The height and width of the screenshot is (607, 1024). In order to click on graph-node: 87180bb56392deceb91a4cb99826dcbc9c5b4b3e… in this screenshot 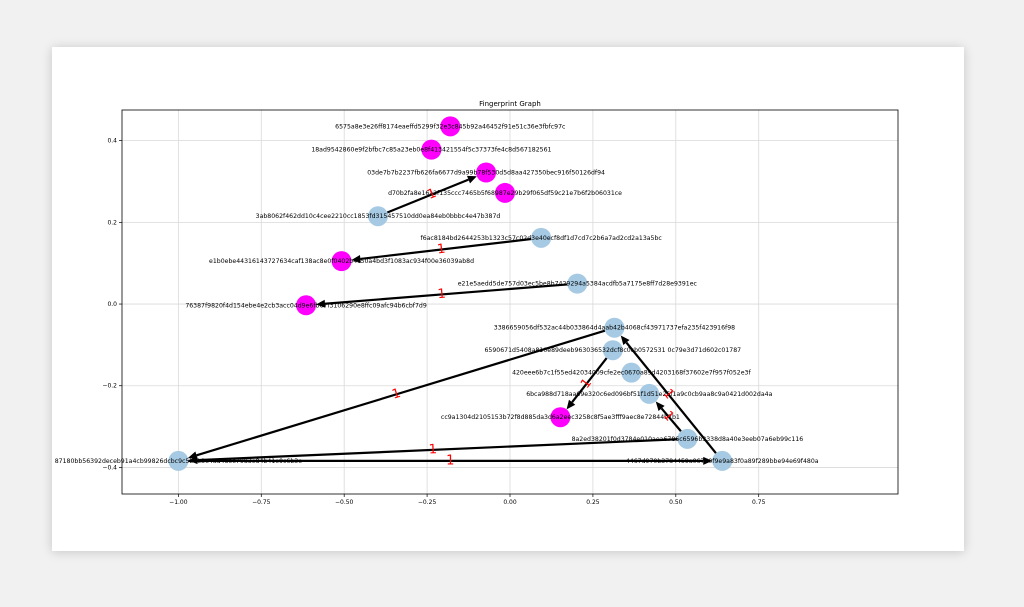, I will do `click(178, 460)`.